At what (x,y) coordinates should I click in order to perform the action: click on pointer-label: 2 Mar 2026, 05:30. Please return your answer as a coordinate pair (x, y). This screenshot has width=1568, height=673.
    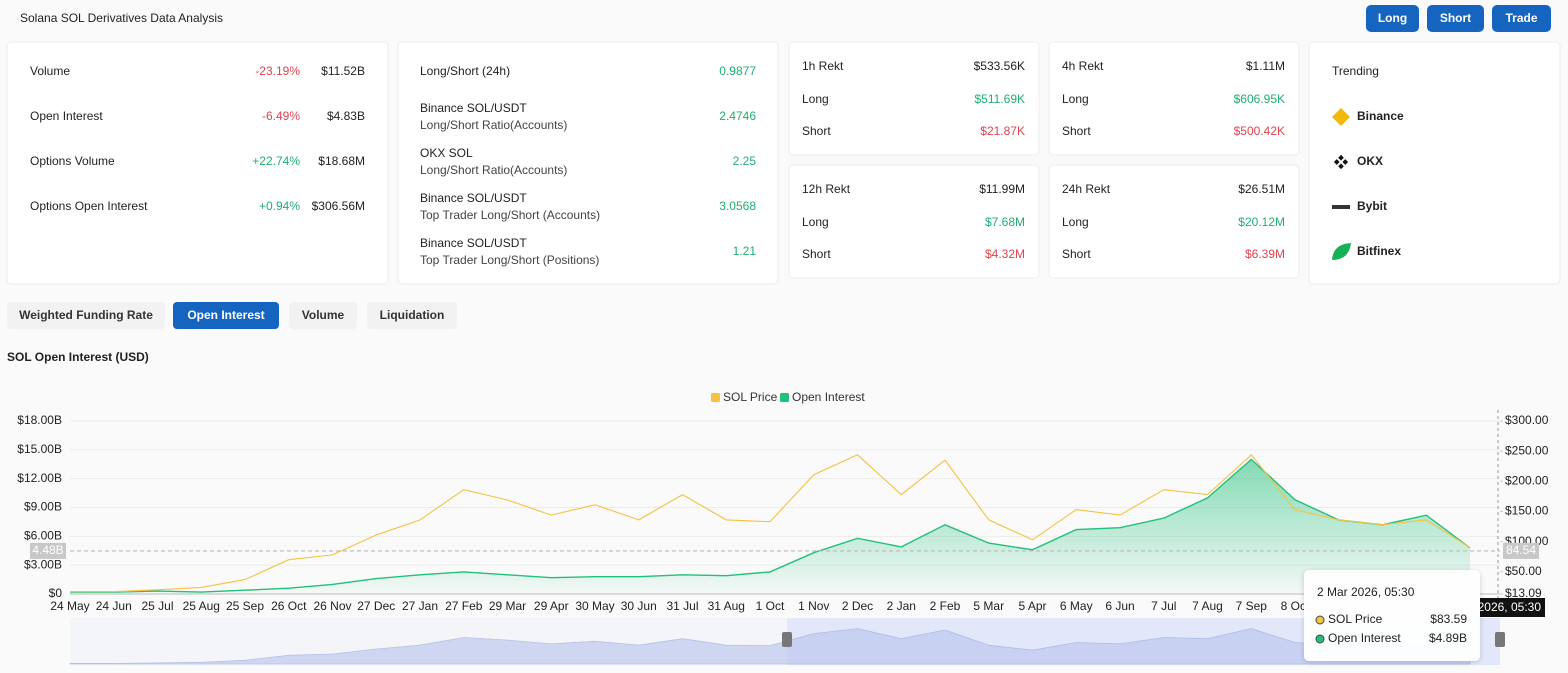
    Looking at the image, I should click on (1493, 607).